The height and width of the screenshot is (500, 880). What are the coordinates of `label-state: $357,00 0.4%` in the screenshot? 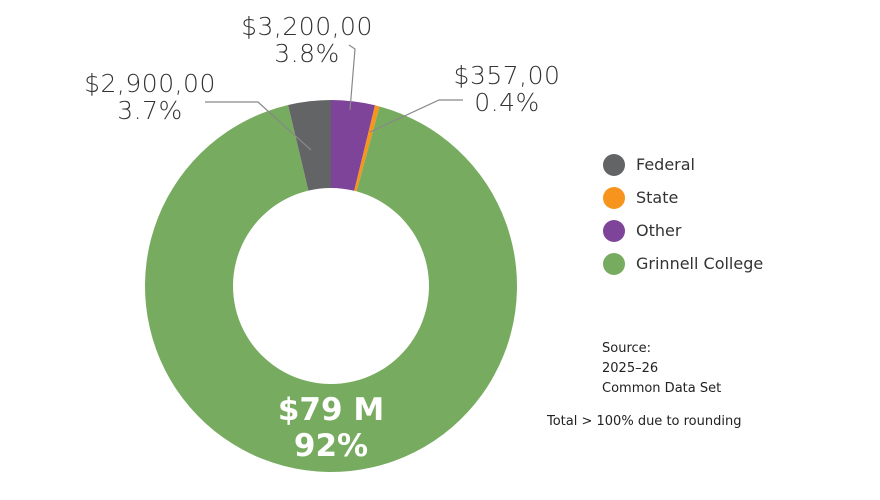 It's located at (507, 89).